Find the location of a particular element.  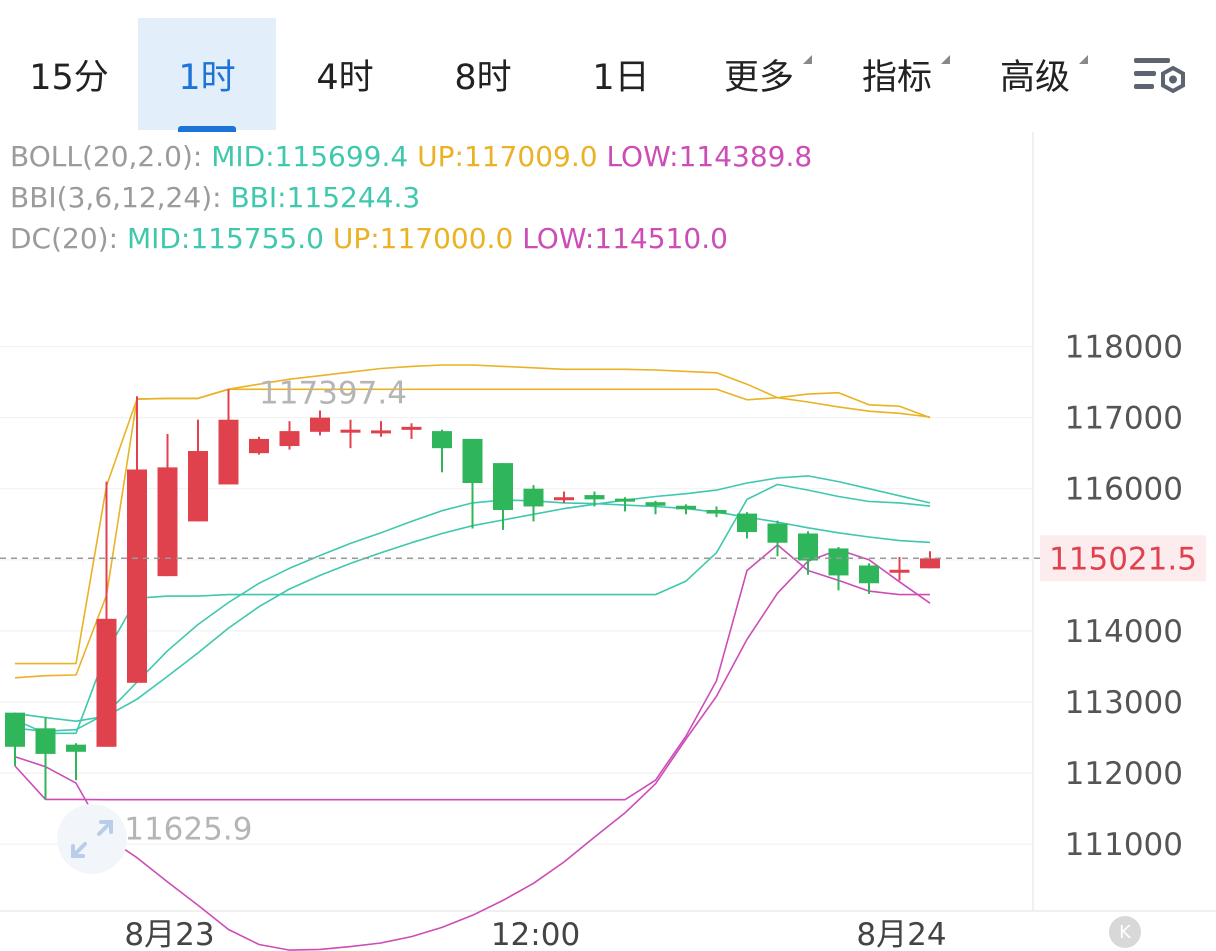

tab-more-text: 更多 is located at coordinates (758, 77).